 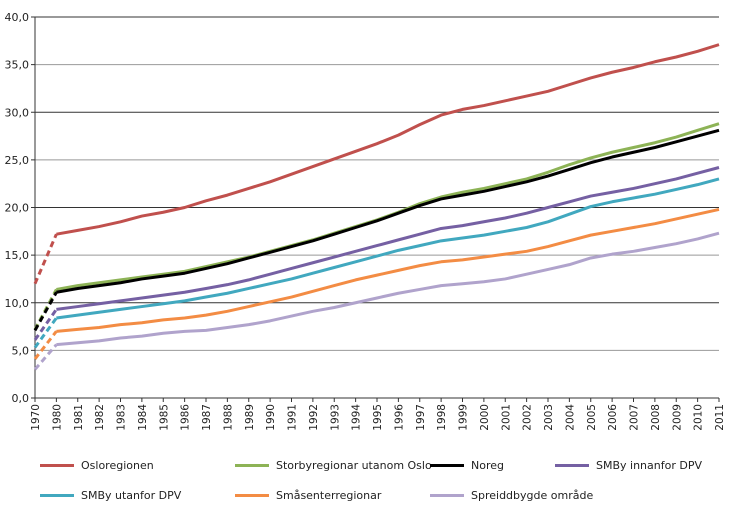 I want to click on x-tick-label: 2003, so click(x=549, y=417).